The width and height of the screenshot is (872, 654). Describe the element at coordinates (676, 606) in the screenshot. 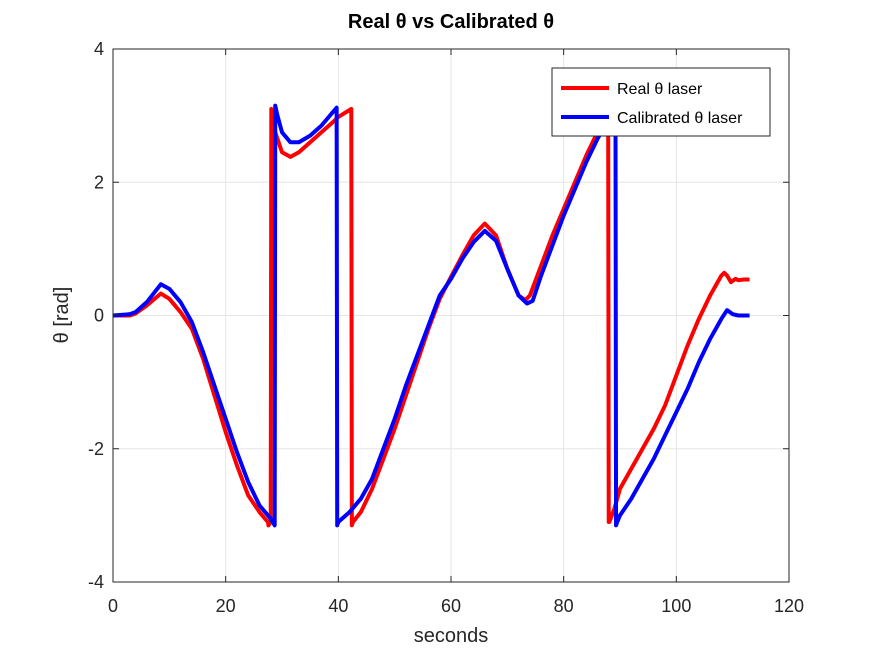

I see `x-tick-label: 100` at that location.